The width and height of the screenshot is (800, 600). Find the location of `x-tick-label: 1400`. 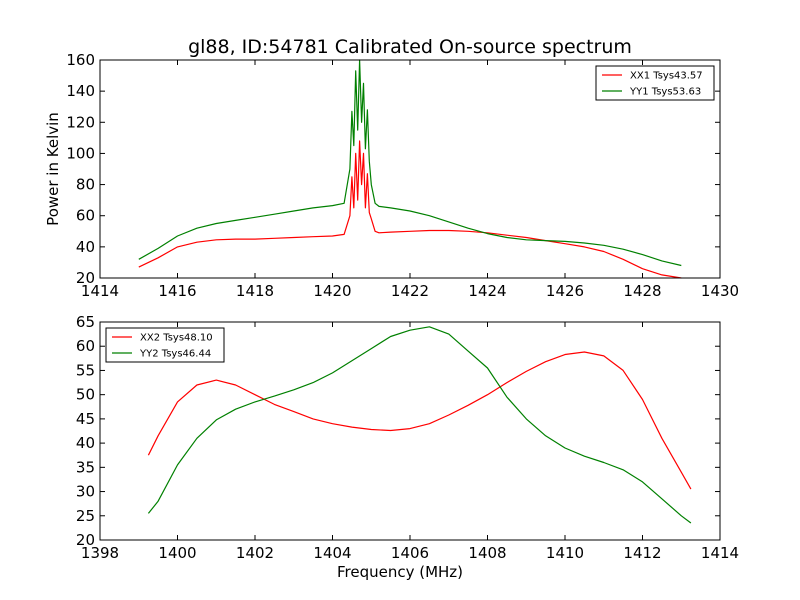

x-tick-label: 1400 is located at coordinates (177, 553).